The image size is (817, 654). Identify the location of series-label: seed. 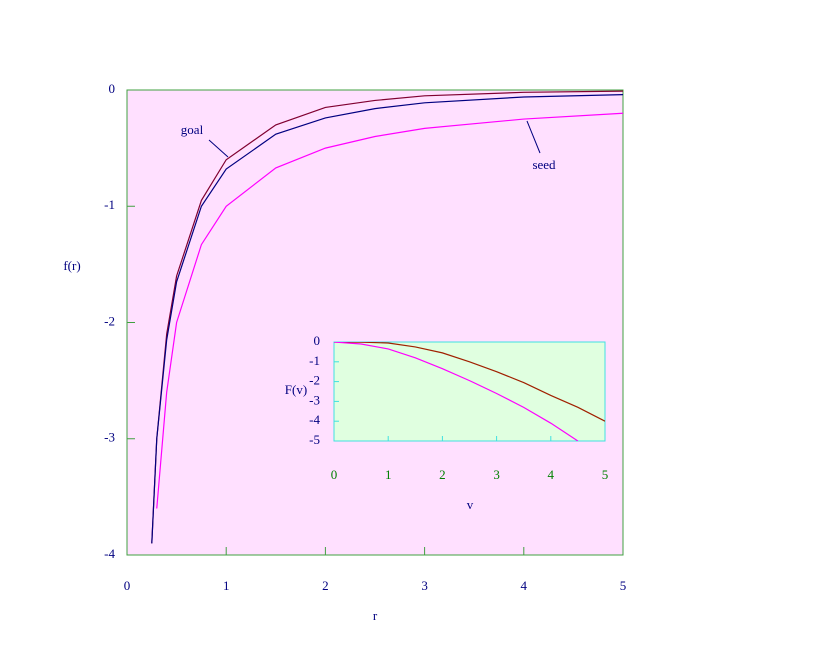
(544, 164).